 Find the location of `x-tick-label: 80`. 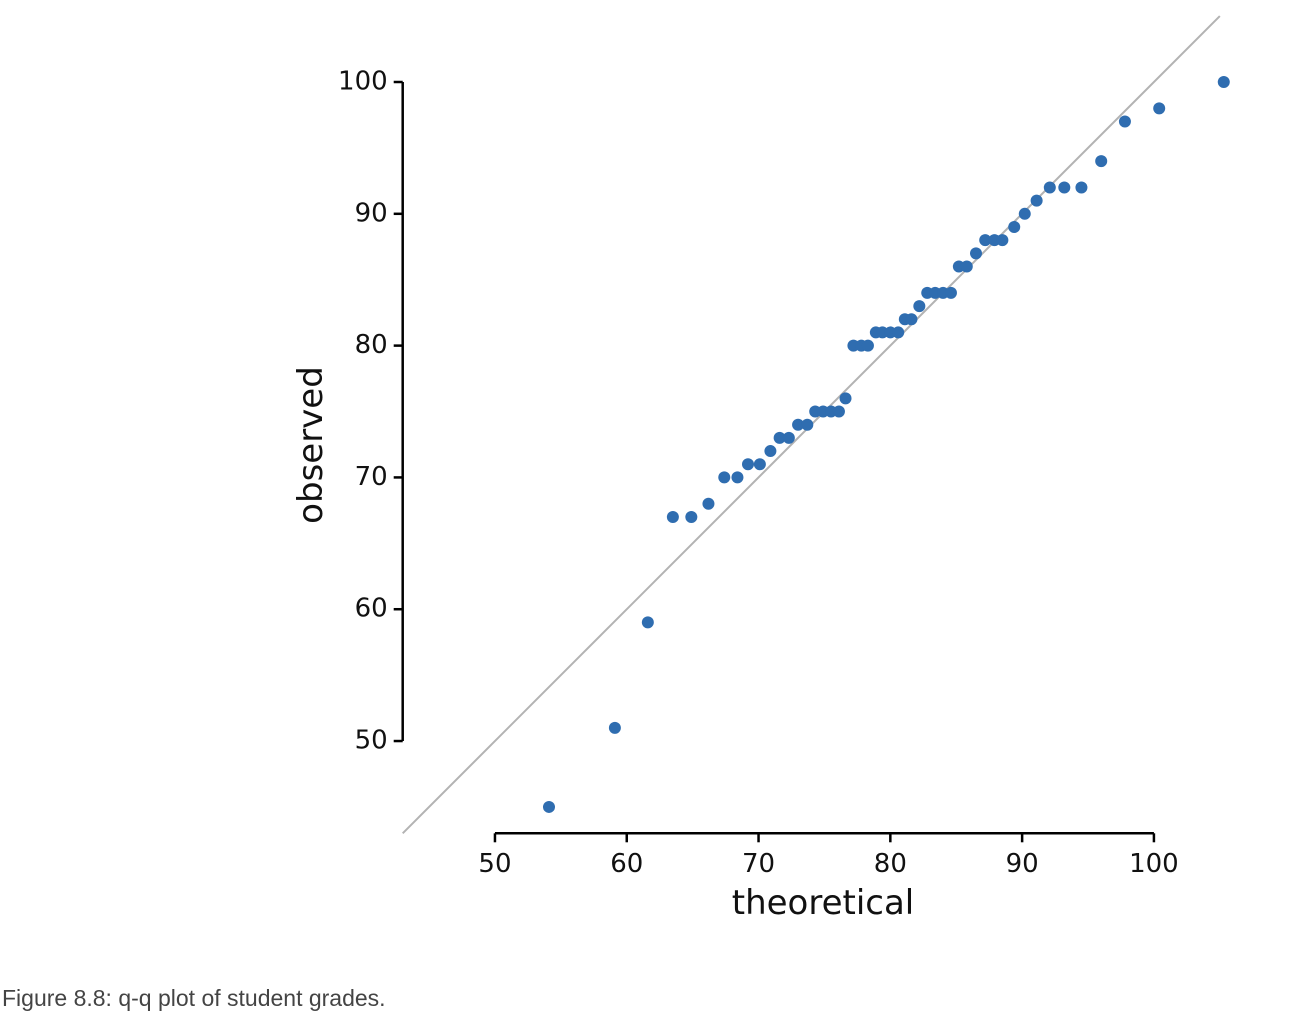

x-tick-label: 80 is located at coordinates (890, 864).